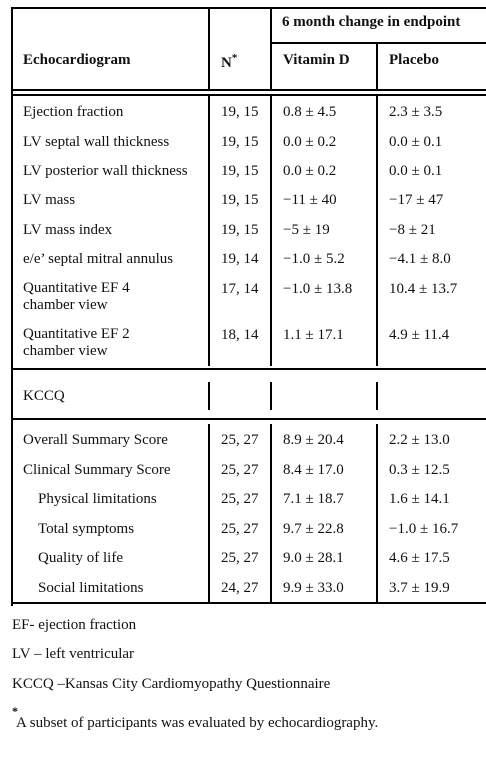 The height and width of the screenshot is (765, 486). What do you see at coordinates (419, 335) in the screenshot?
I see `row-placebo: 4.9 ± 11.4` at bounding box center [419, 335].